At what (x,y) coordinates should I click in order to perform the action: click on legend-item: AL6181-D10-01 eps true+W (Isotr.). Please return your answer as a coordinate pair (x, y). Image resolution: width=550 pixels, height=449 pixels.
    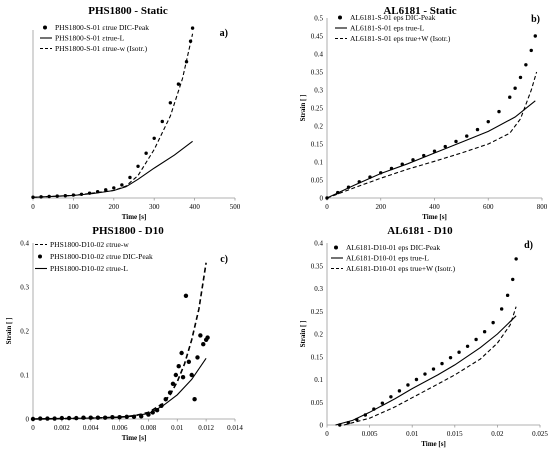
    Looking at the image, I should click on (393, 268).